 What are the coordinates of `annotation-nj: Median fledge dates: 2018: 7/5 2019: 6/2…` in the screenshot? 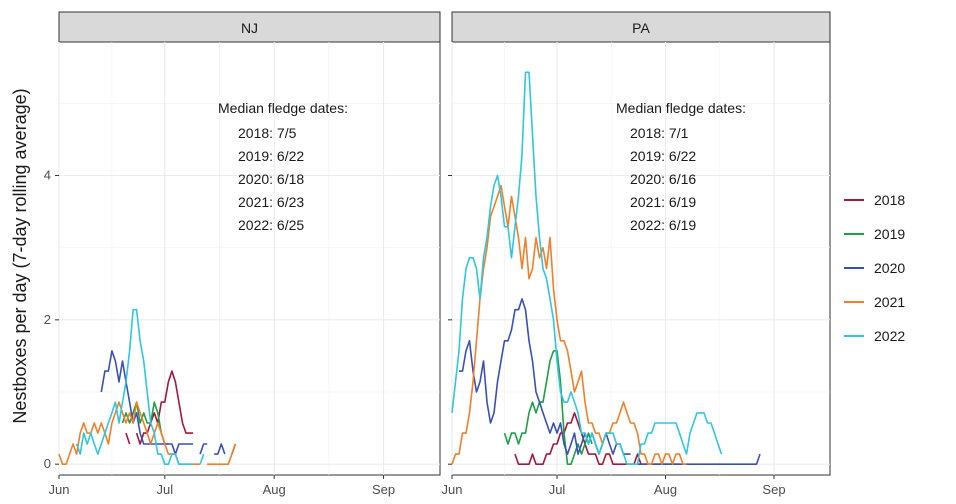 It's located at (283, 166).